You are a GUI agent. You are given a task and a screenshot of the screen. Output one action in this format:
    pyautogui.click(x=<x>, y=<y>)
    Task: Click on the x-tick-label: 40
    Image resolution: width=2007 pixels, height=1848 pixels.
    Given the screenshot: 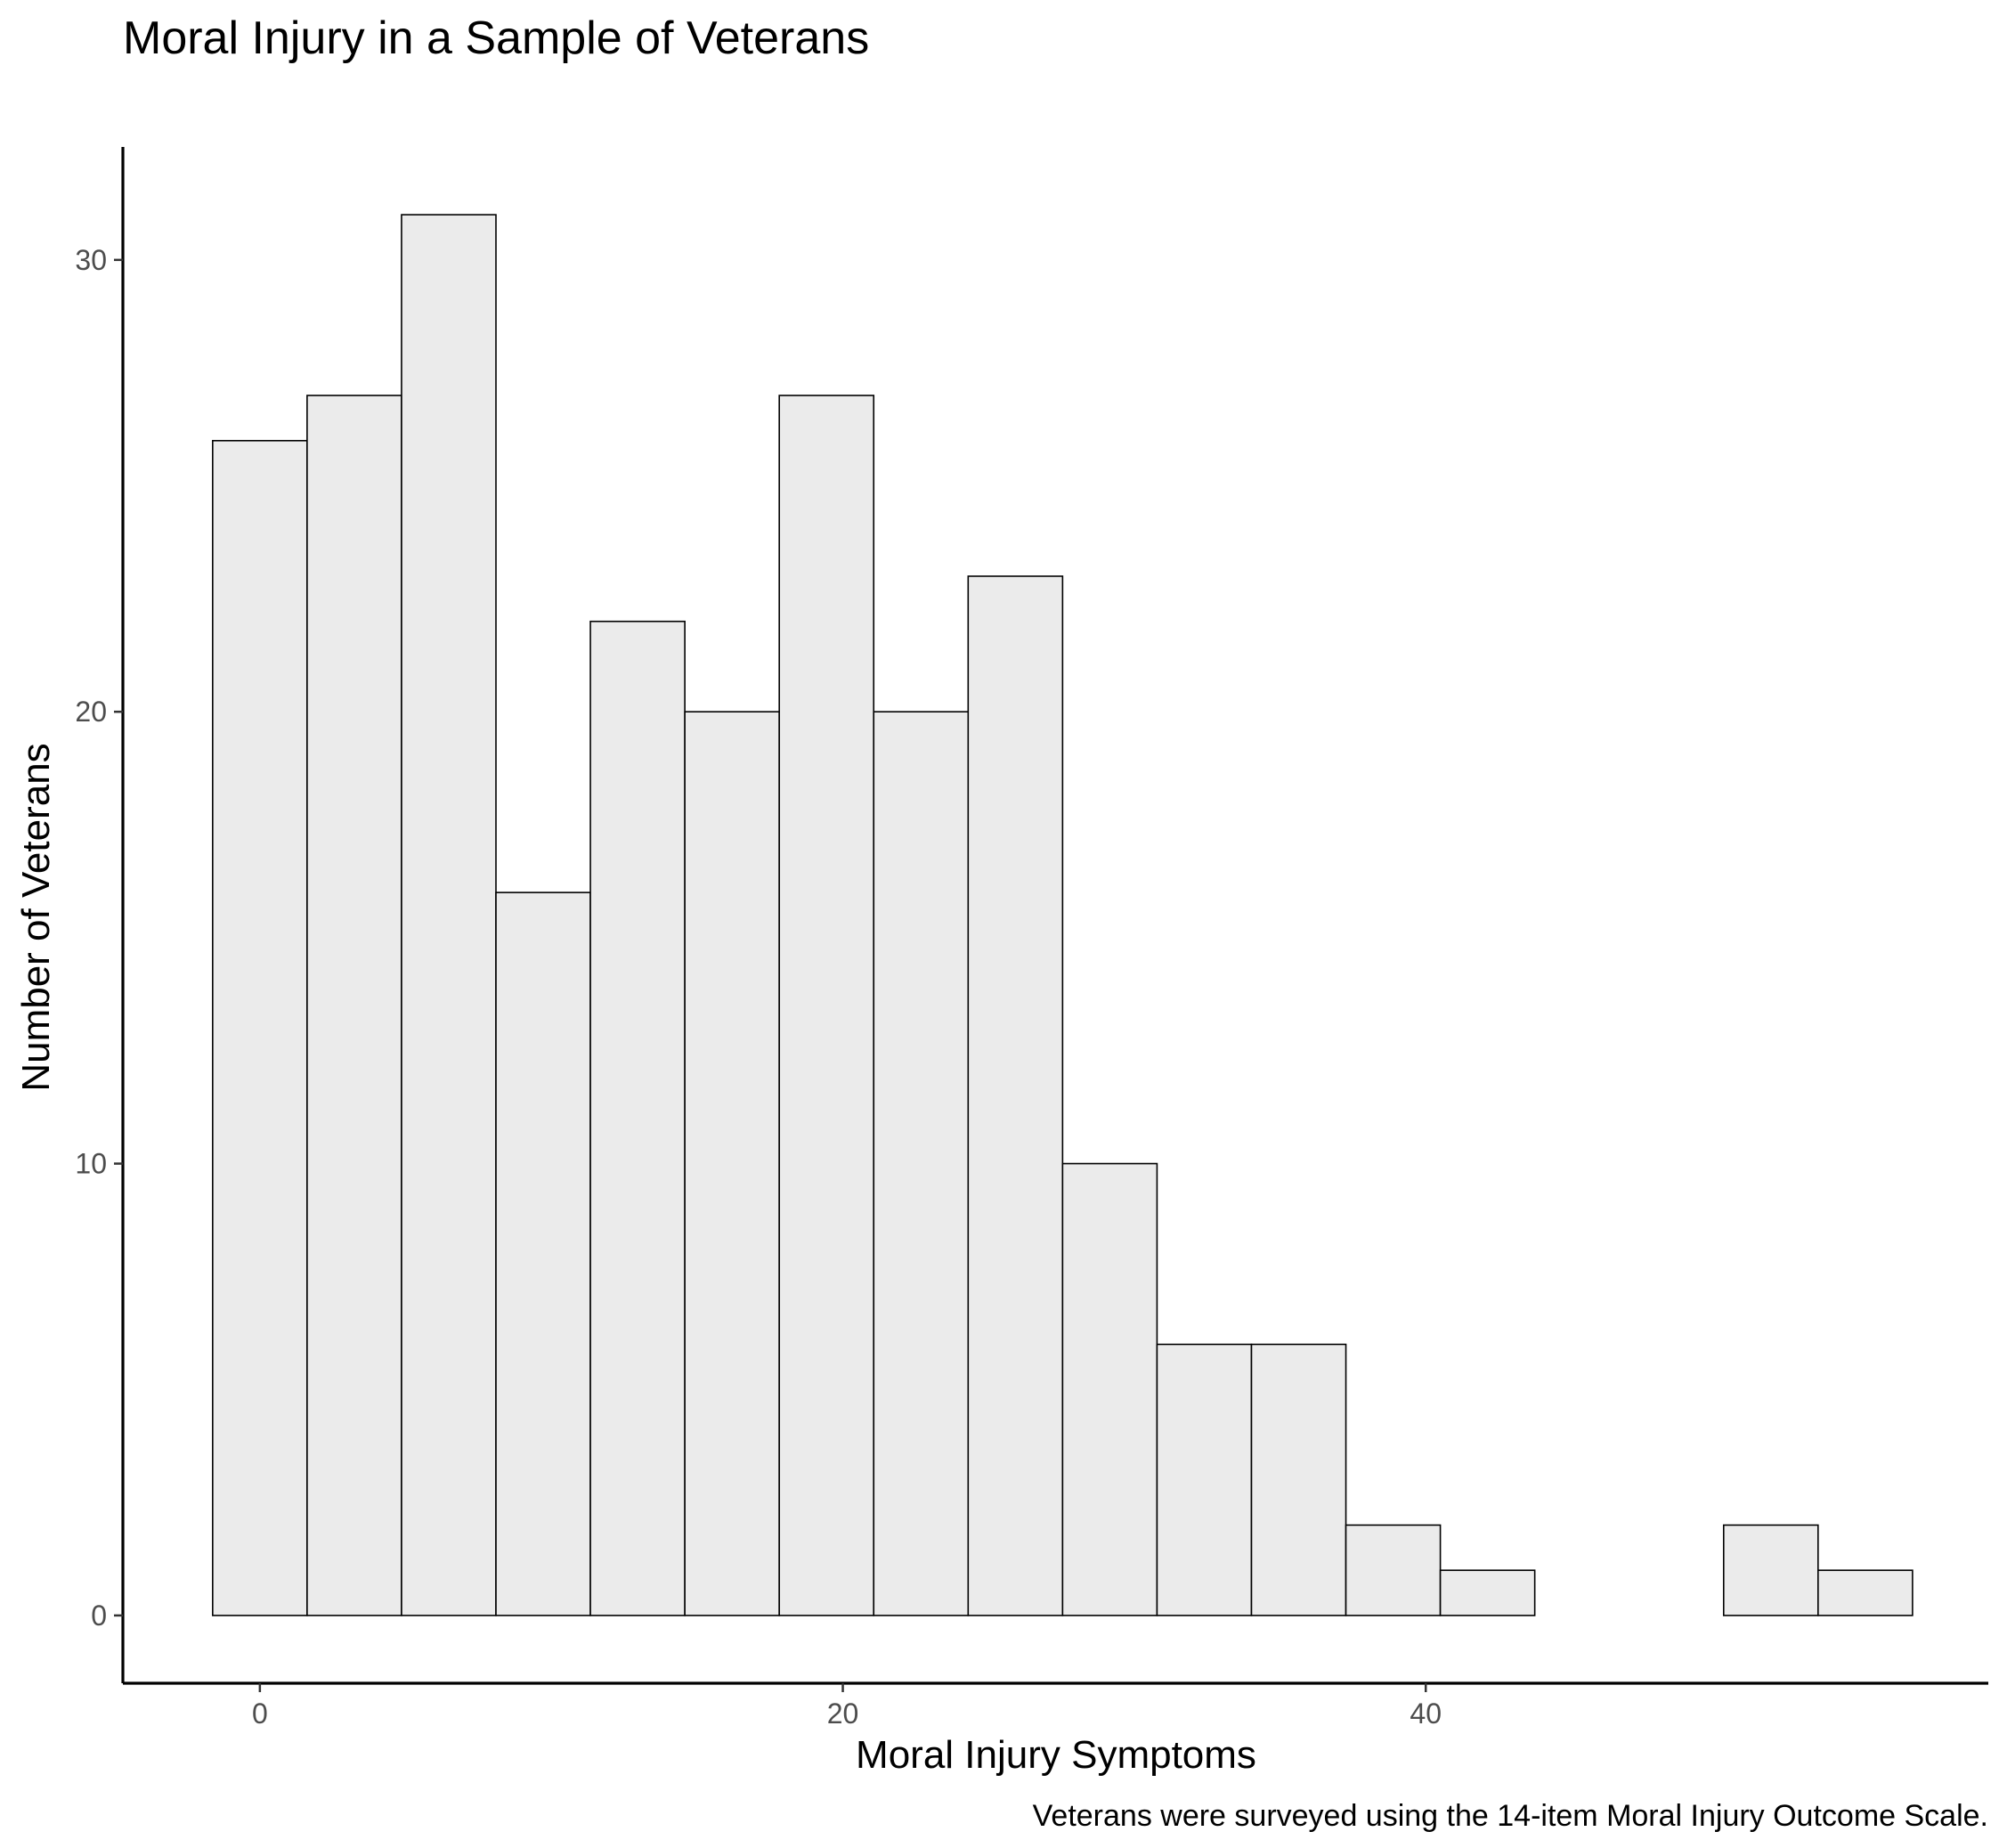 What is the action you would take?
    pyautogui.click(x=1426, y=1713)
    